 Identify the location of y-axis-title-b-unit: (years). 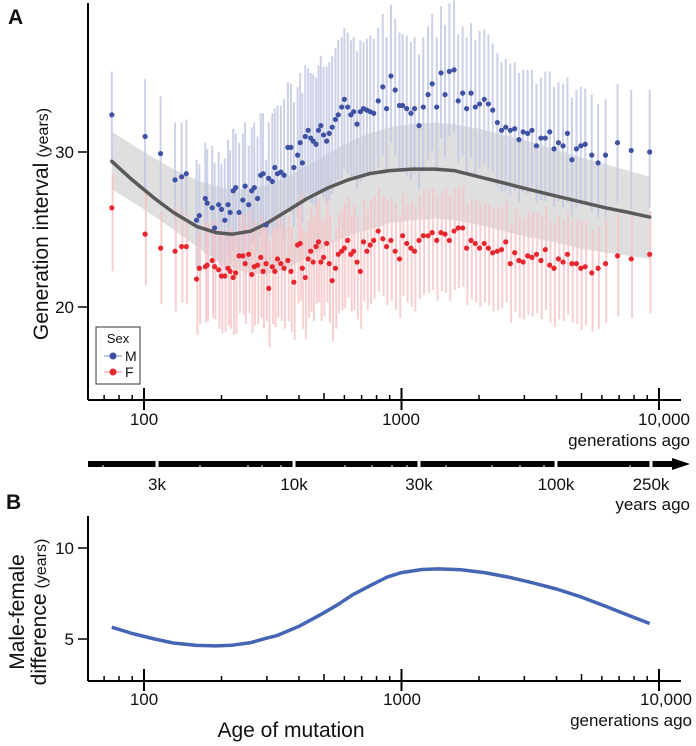
(41, 564).